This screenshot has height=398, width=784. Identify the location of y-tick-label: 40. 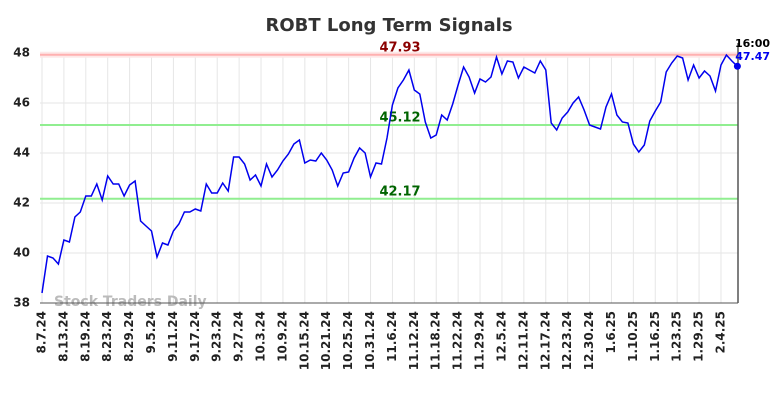
(21, 253).